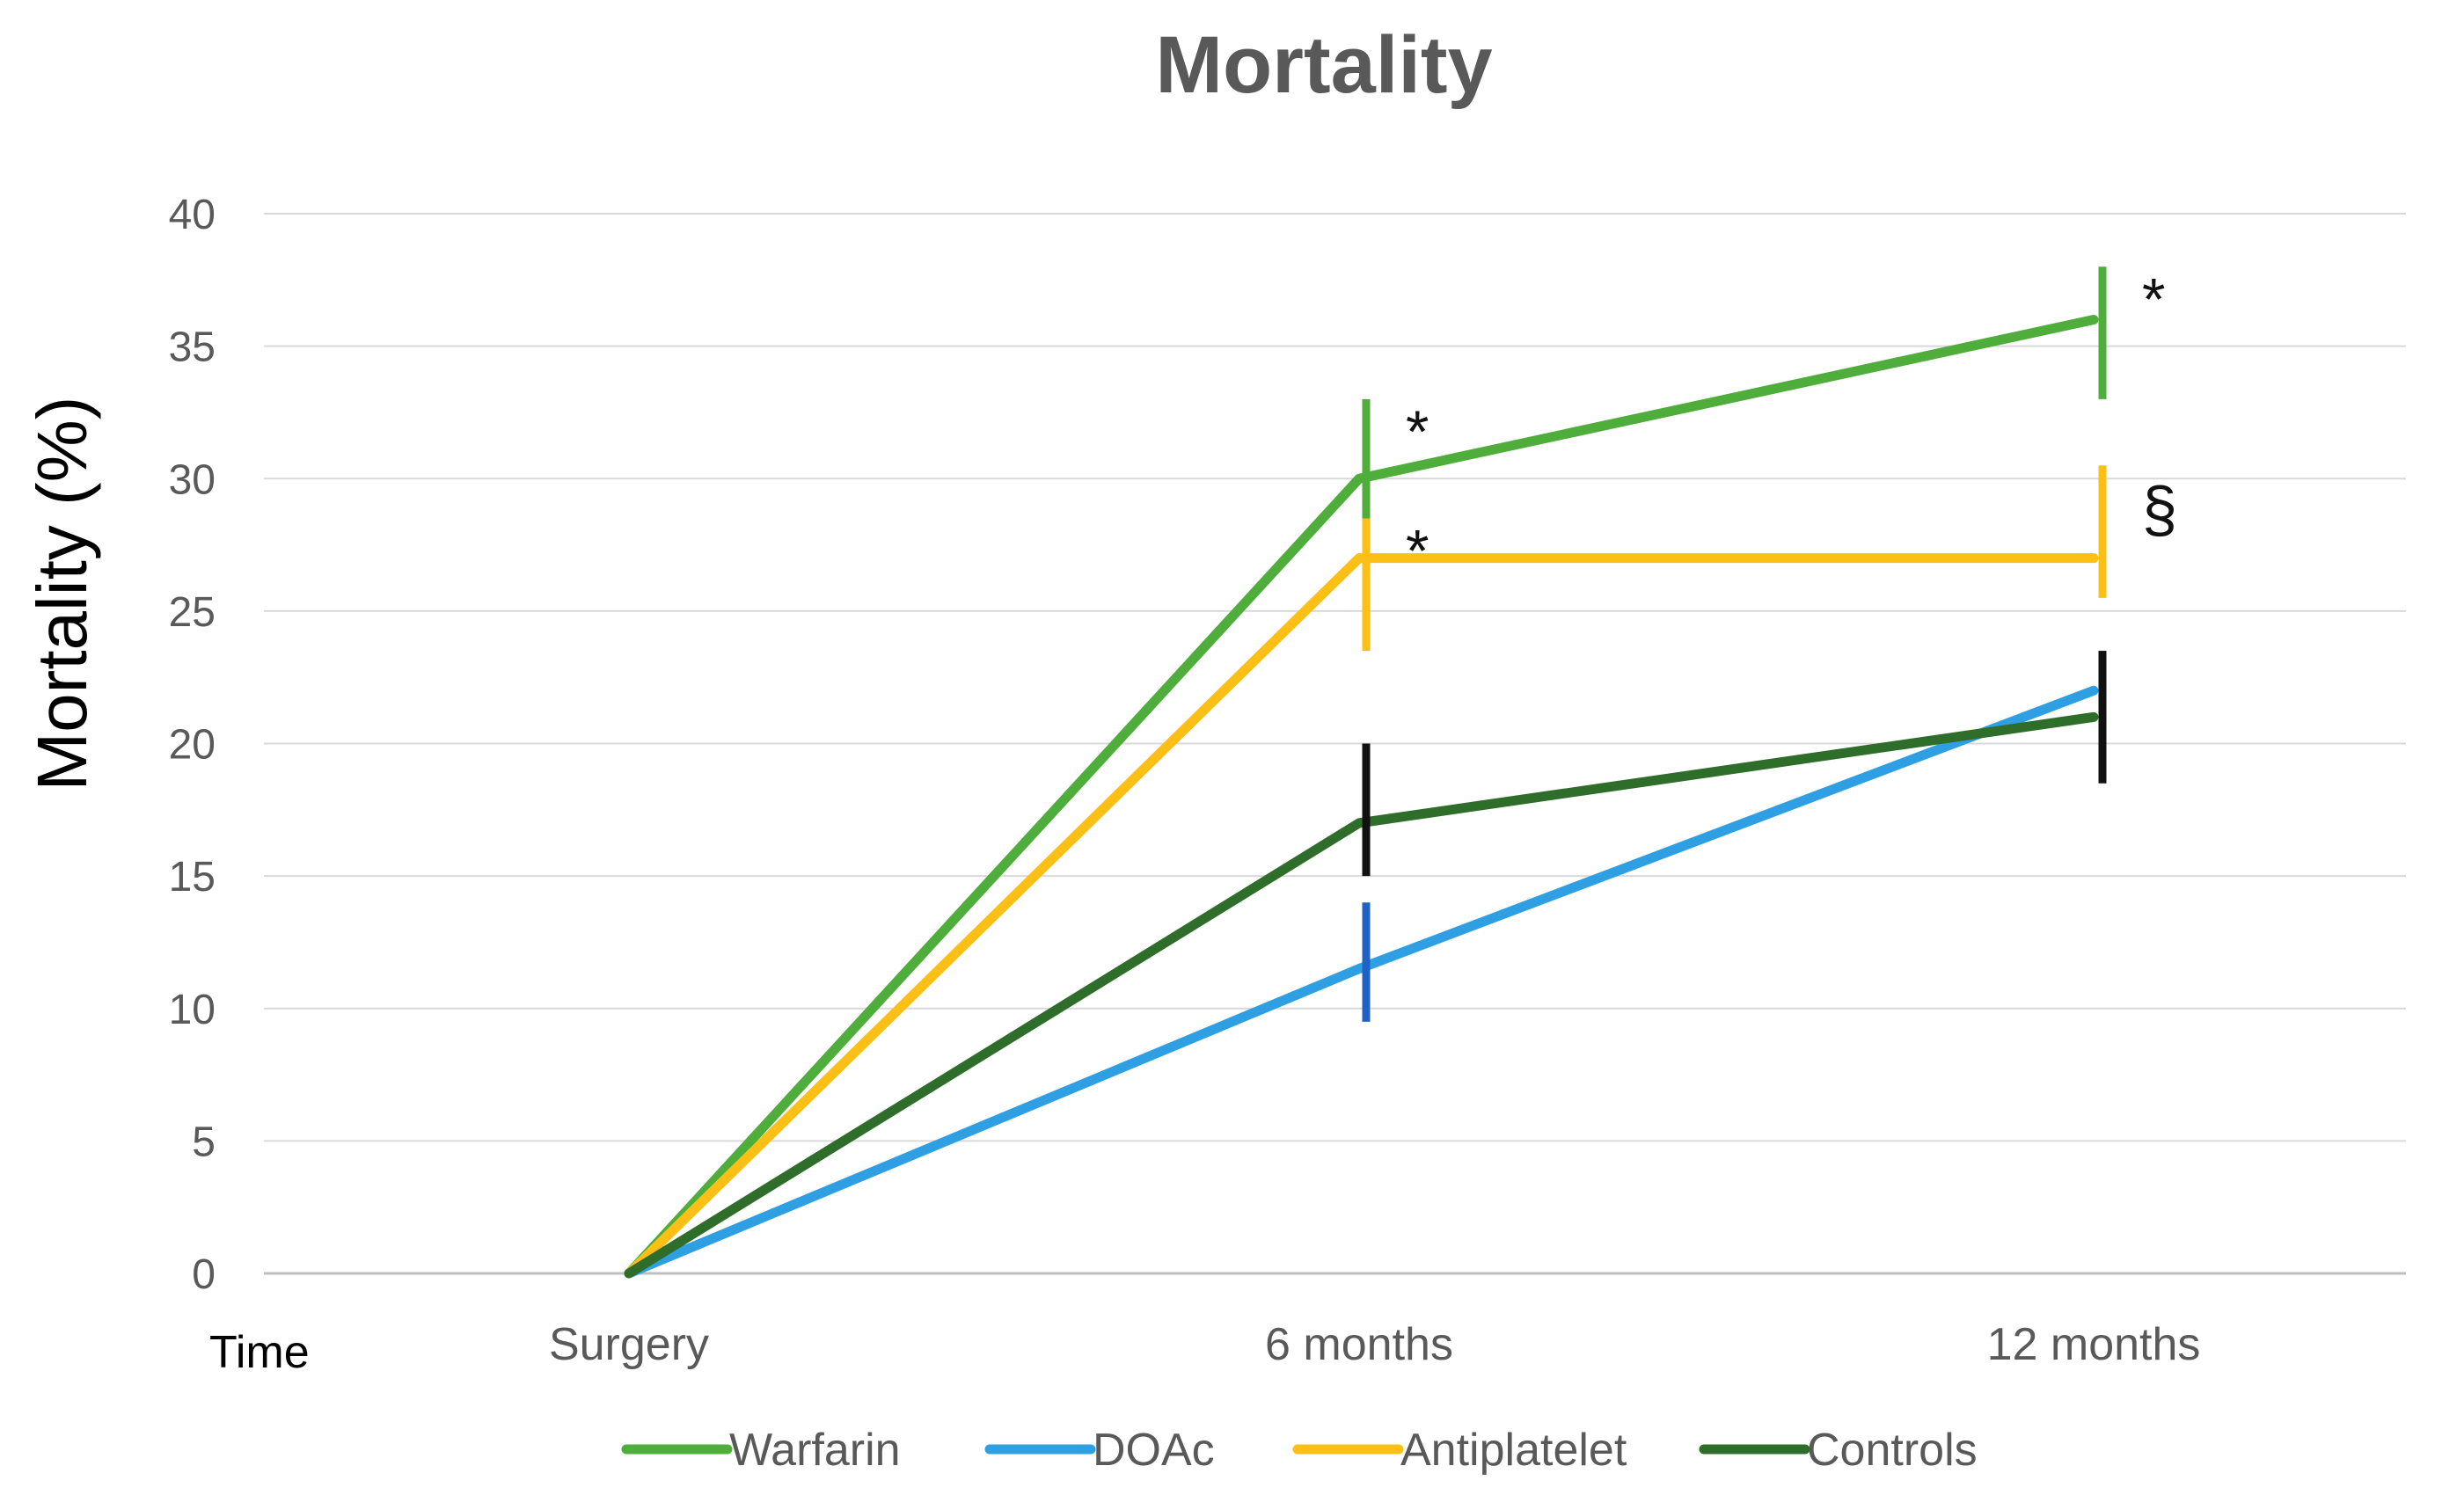 Image resolution: width=2464 pixels, height=1495 pixels. I want to click on y-tick-label: 25, so click(192, 612).